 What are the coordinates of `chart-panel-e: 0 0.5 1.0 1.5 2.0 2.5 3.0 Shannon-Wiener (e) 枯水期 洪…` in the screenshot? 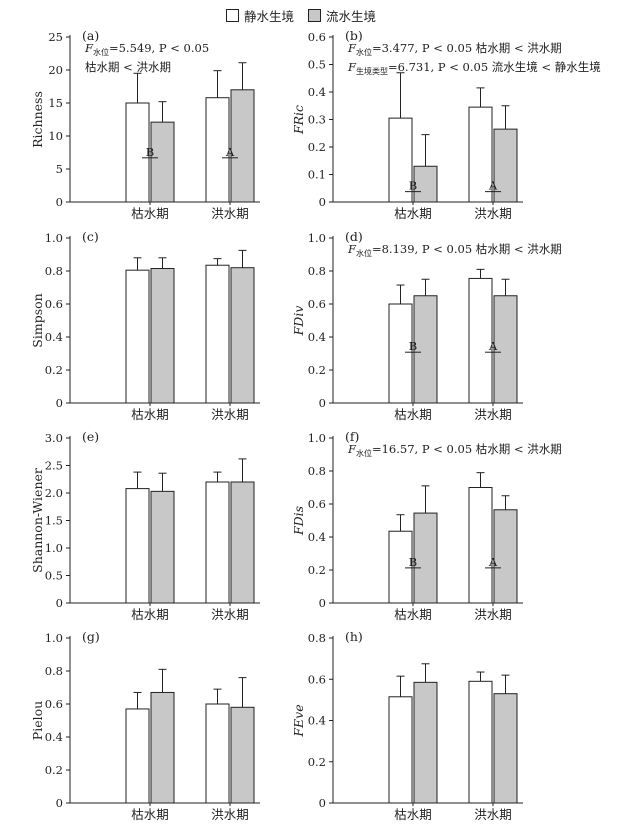 It's located at (145, 525).